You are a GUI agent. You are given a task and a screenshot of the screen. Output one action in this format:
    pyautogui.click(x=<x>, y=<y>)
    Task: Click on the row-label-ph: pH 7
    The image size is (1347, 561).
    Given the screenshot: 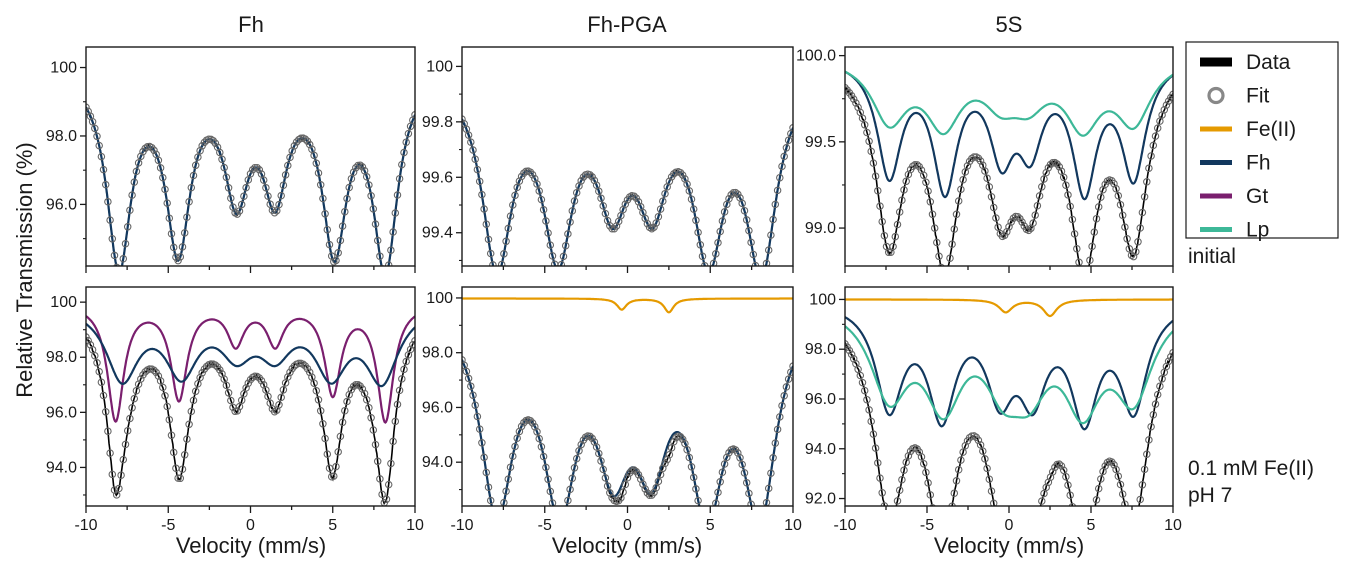 What is the action you would take?
    pyautogui.click(x=1210, y=495)
    